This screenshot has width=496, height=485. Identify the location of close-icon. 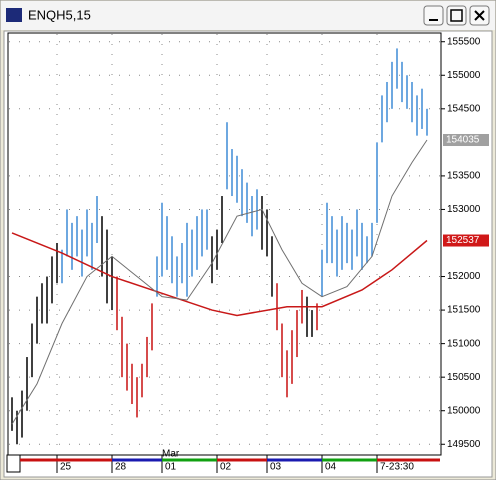
(479, 15).